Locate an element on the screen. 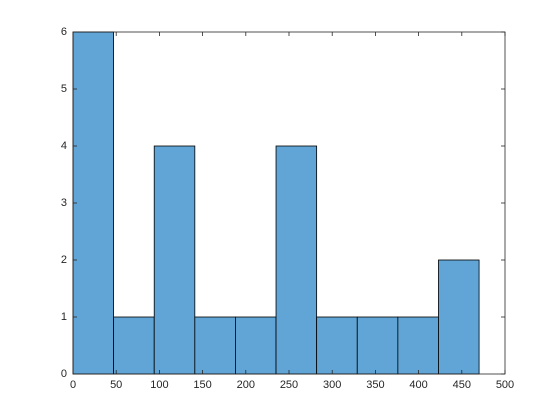 The image size is (560, 420). x-tick-label: 500 is located at coordinates (505, 385).